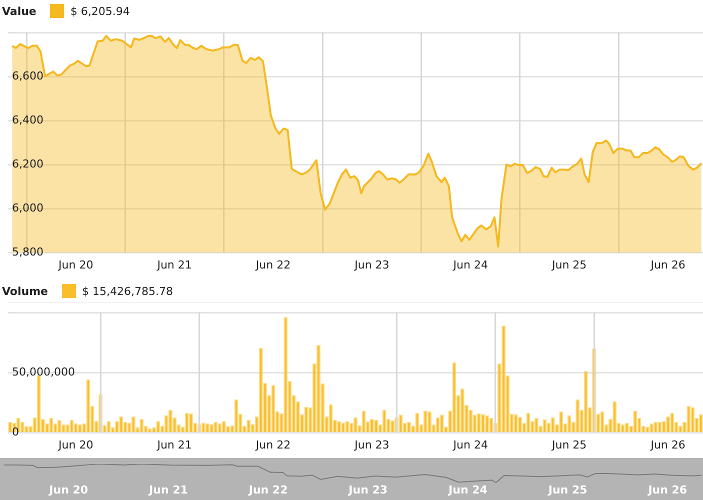  What do you see at coordinates (25, 291) in the screenshot?
I see `legend-title: Volume` at bounding box center [25, 291].